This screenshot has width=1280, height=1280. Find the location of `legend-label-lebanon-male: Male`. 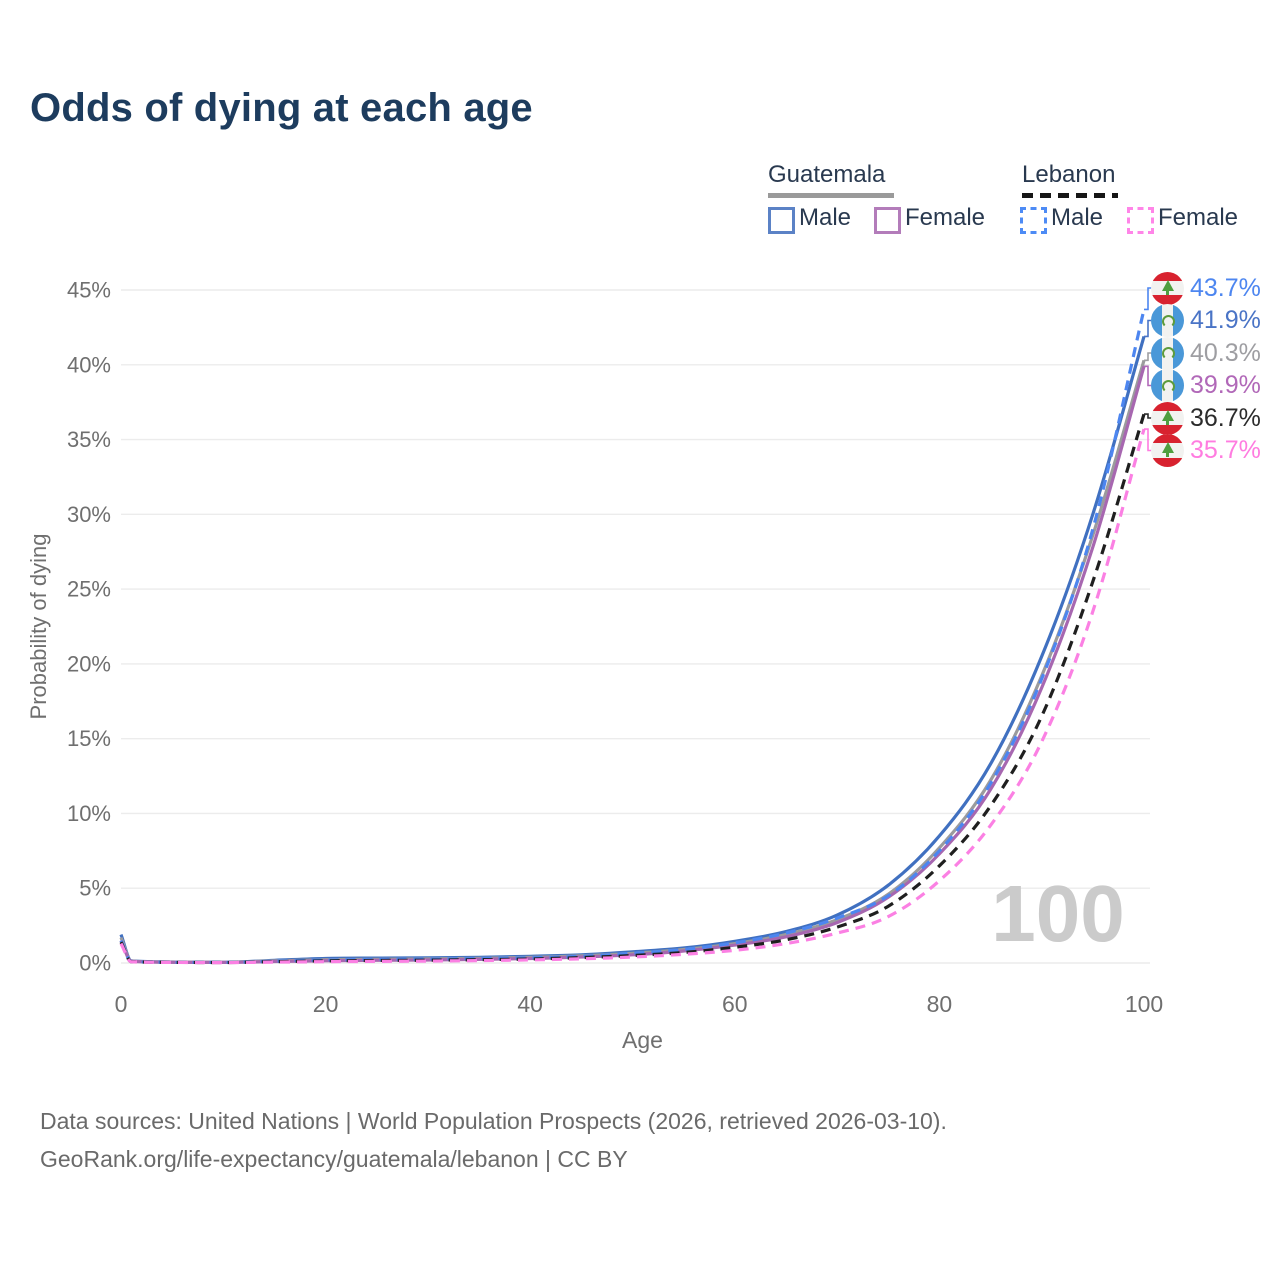

legend-label-lebanon-male: Male is located at coordinates (1077, 217).